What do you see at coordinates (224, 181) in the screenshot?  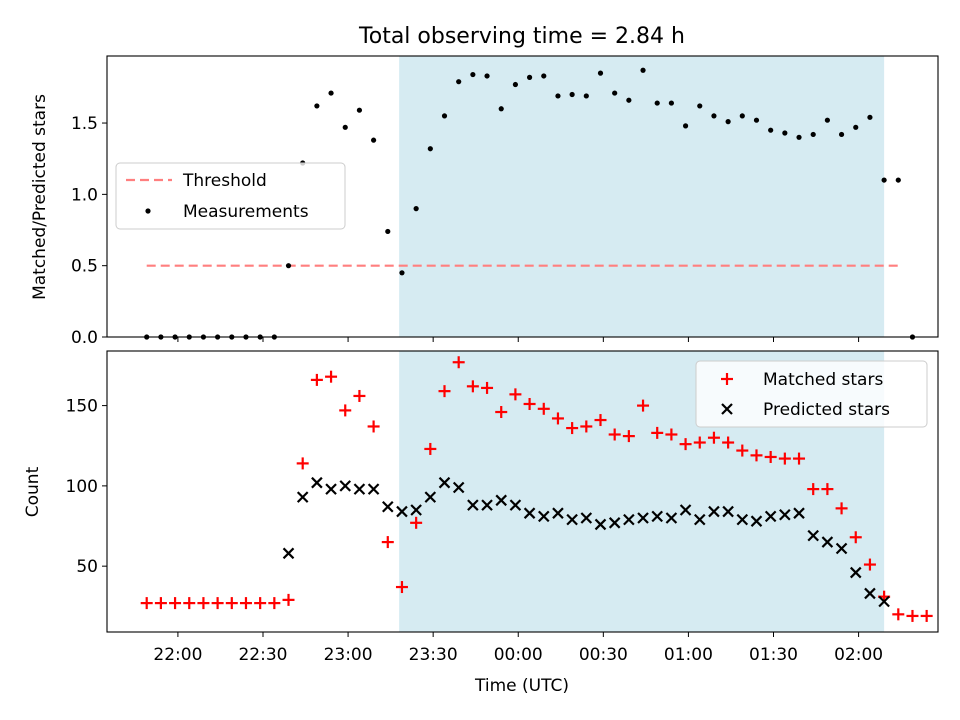 I see `threshold-legend-label: Threshold` at bounding box center [224, 181].